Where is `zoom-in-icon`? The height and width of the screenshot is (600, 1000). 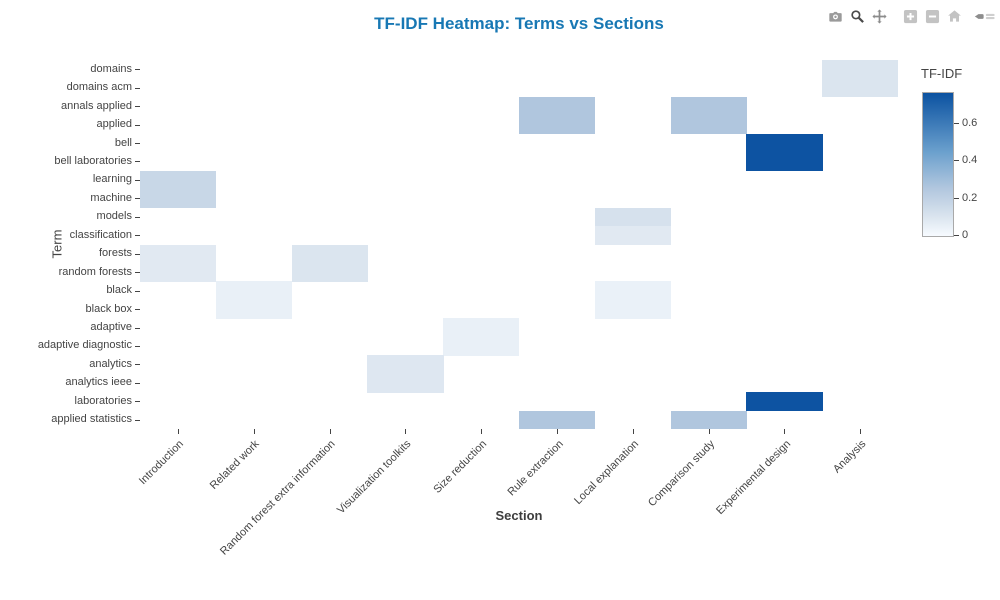 zoom-in-icon is located at coordinates (910, 16).